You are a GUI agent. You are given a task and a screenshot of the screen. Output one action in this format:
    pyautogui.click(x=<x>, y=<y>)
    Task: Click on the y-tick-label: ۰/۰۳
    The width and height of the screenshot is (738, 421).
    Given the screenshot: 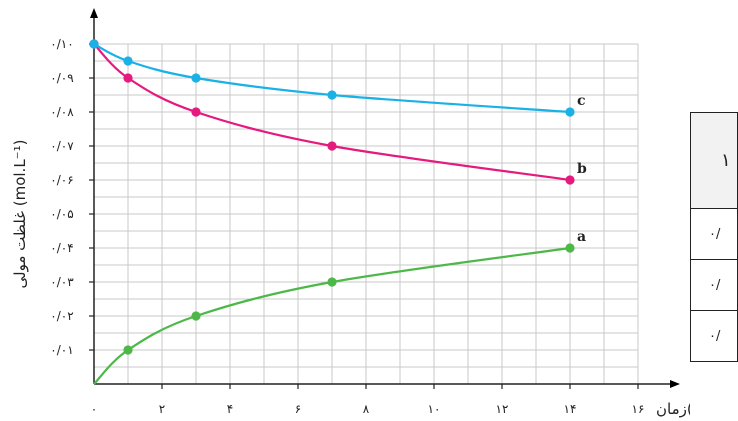 What is the action you would take?
    pyautogui.click(x=62, y=282)
    